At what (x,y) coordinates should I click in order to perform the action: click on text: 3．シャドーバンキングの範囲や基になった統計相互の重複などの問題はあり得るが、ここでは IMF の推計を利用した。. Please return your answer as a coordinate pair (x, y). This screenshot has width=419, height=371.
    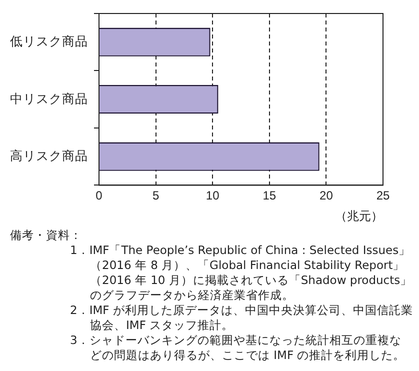
    Looking at the image, I should click on (237, 348).